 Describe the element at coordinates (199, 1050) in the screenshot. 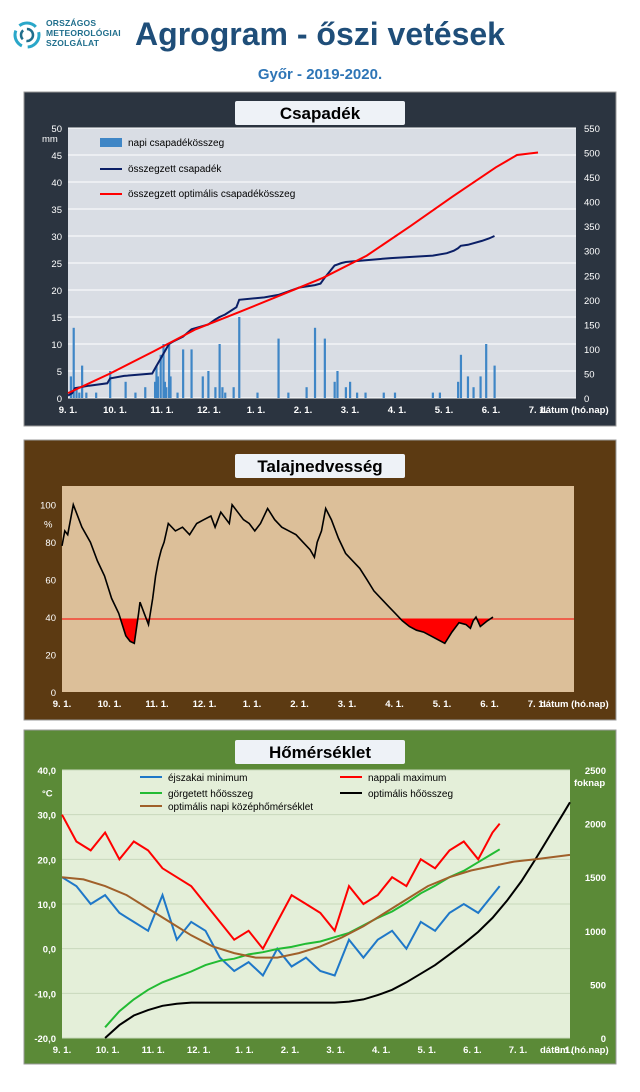

I see `temp-x-tick: 12. 1.` at that location.